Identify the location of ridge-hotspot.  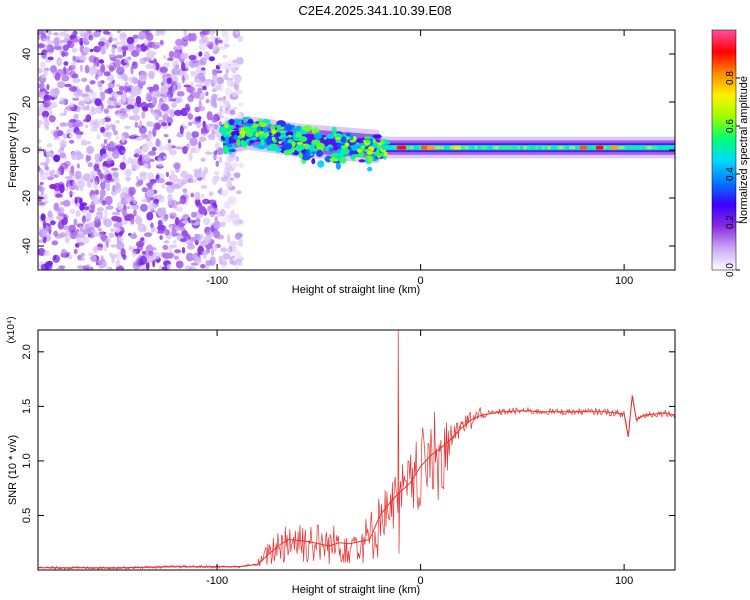
(583, 147).